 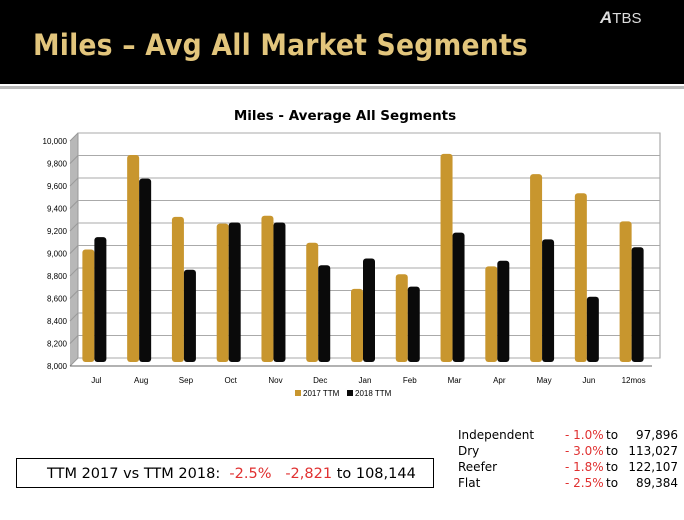 I want to click on x-tick-label: Mar, so click(x=455, y=380).